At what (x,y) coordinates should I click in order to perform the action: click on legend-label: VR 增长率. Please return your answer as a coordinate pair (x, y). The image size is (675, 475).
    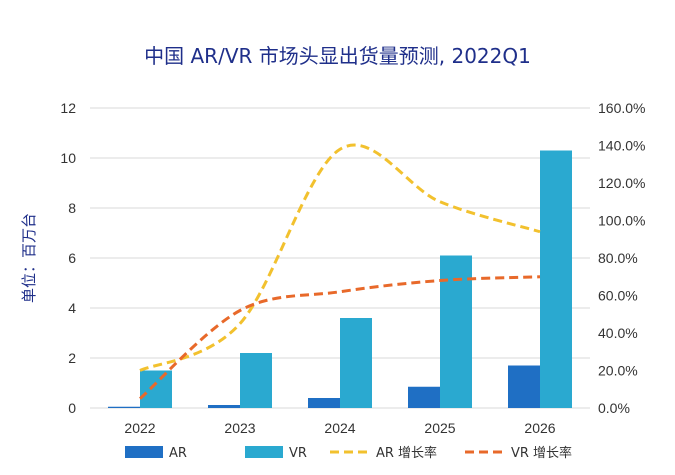
    Looking at the image, I should click on (541, 453).